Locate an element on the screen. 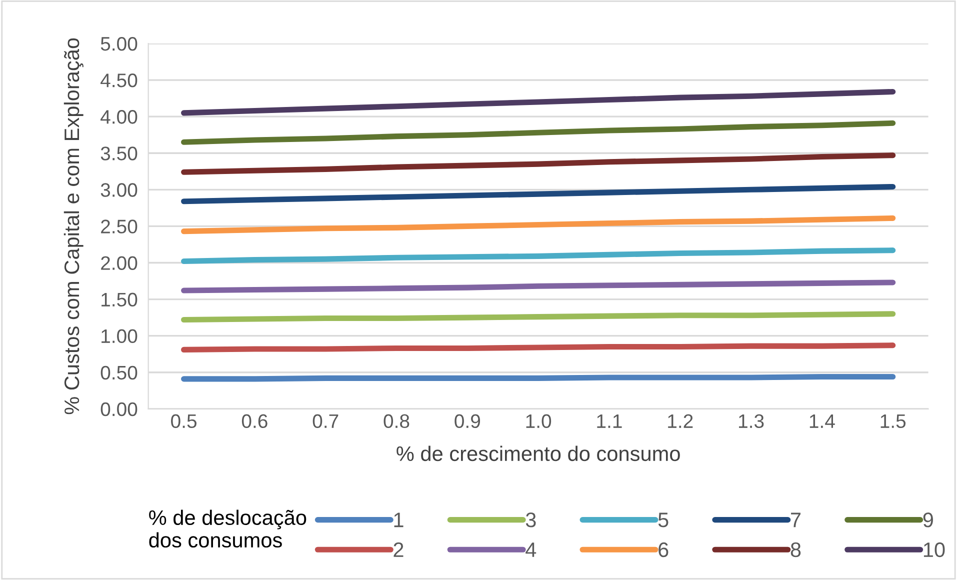 The height and width of the screenshot is (580, 957). y-tick-label: 0.00 is located at coordinates (119, 409).